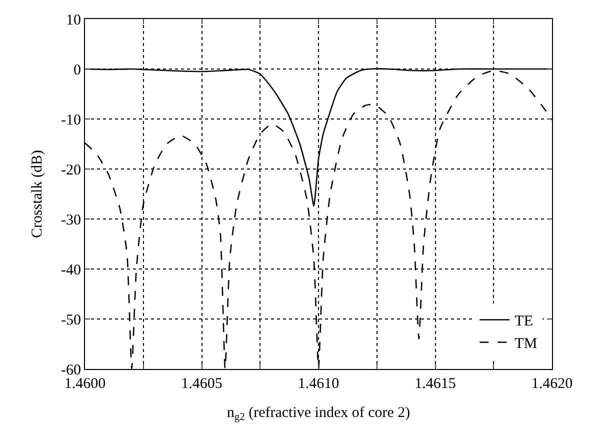  Describe the element at coordinates (523, 322) in the screenshot. I see `legend-label: TE` at that location.